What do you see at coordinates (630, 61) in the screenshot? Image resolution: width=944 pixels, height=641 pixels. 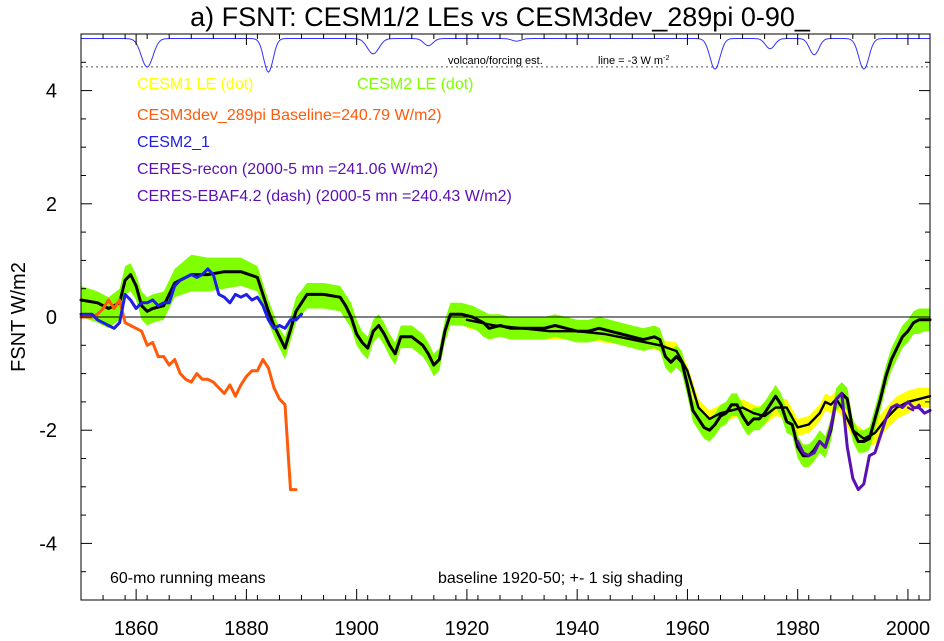 I see `line-scale-text: line = -3 W m` at bounding box center [630, 61].